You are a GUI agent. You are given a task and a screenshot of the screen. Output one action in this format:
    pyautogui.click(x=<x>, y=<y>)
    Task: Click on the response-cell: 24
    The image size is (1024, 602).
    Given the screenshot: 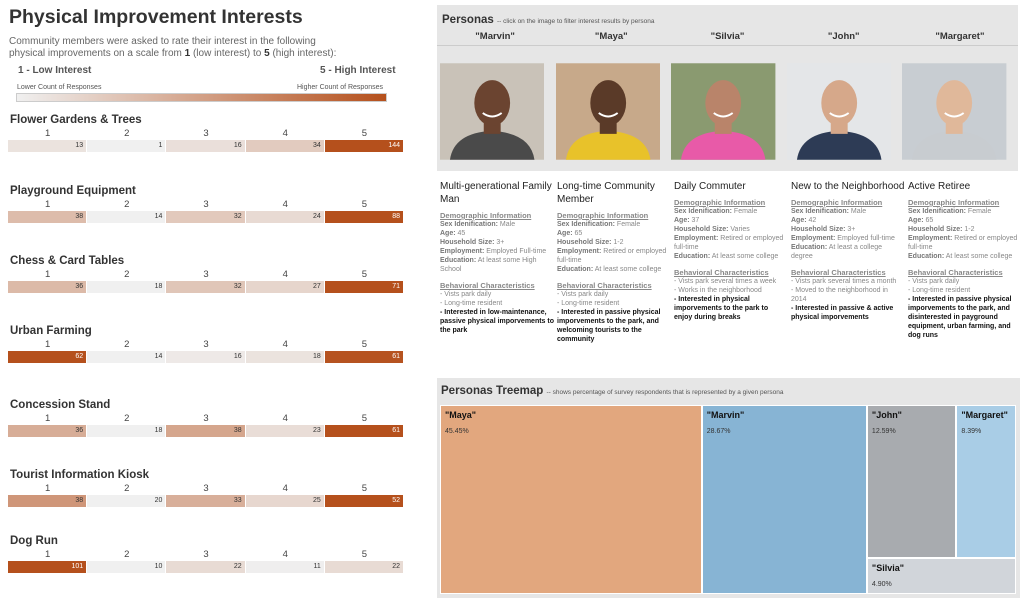 What is the action you would take?
    pyautogui.click(x=285, y=217)
    